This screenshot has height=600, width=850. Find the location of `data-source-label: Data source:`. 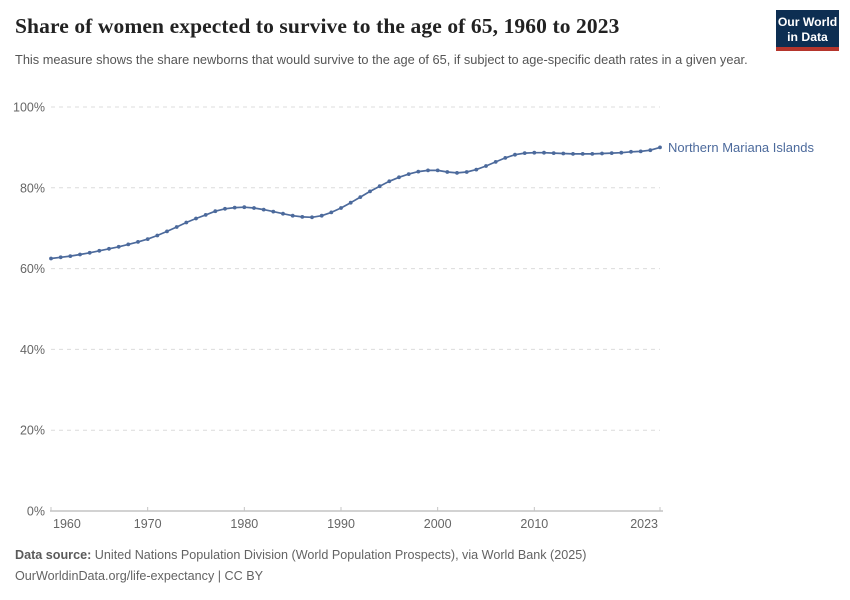

data-source-label: Data source: is located at coordinates (53, 555).